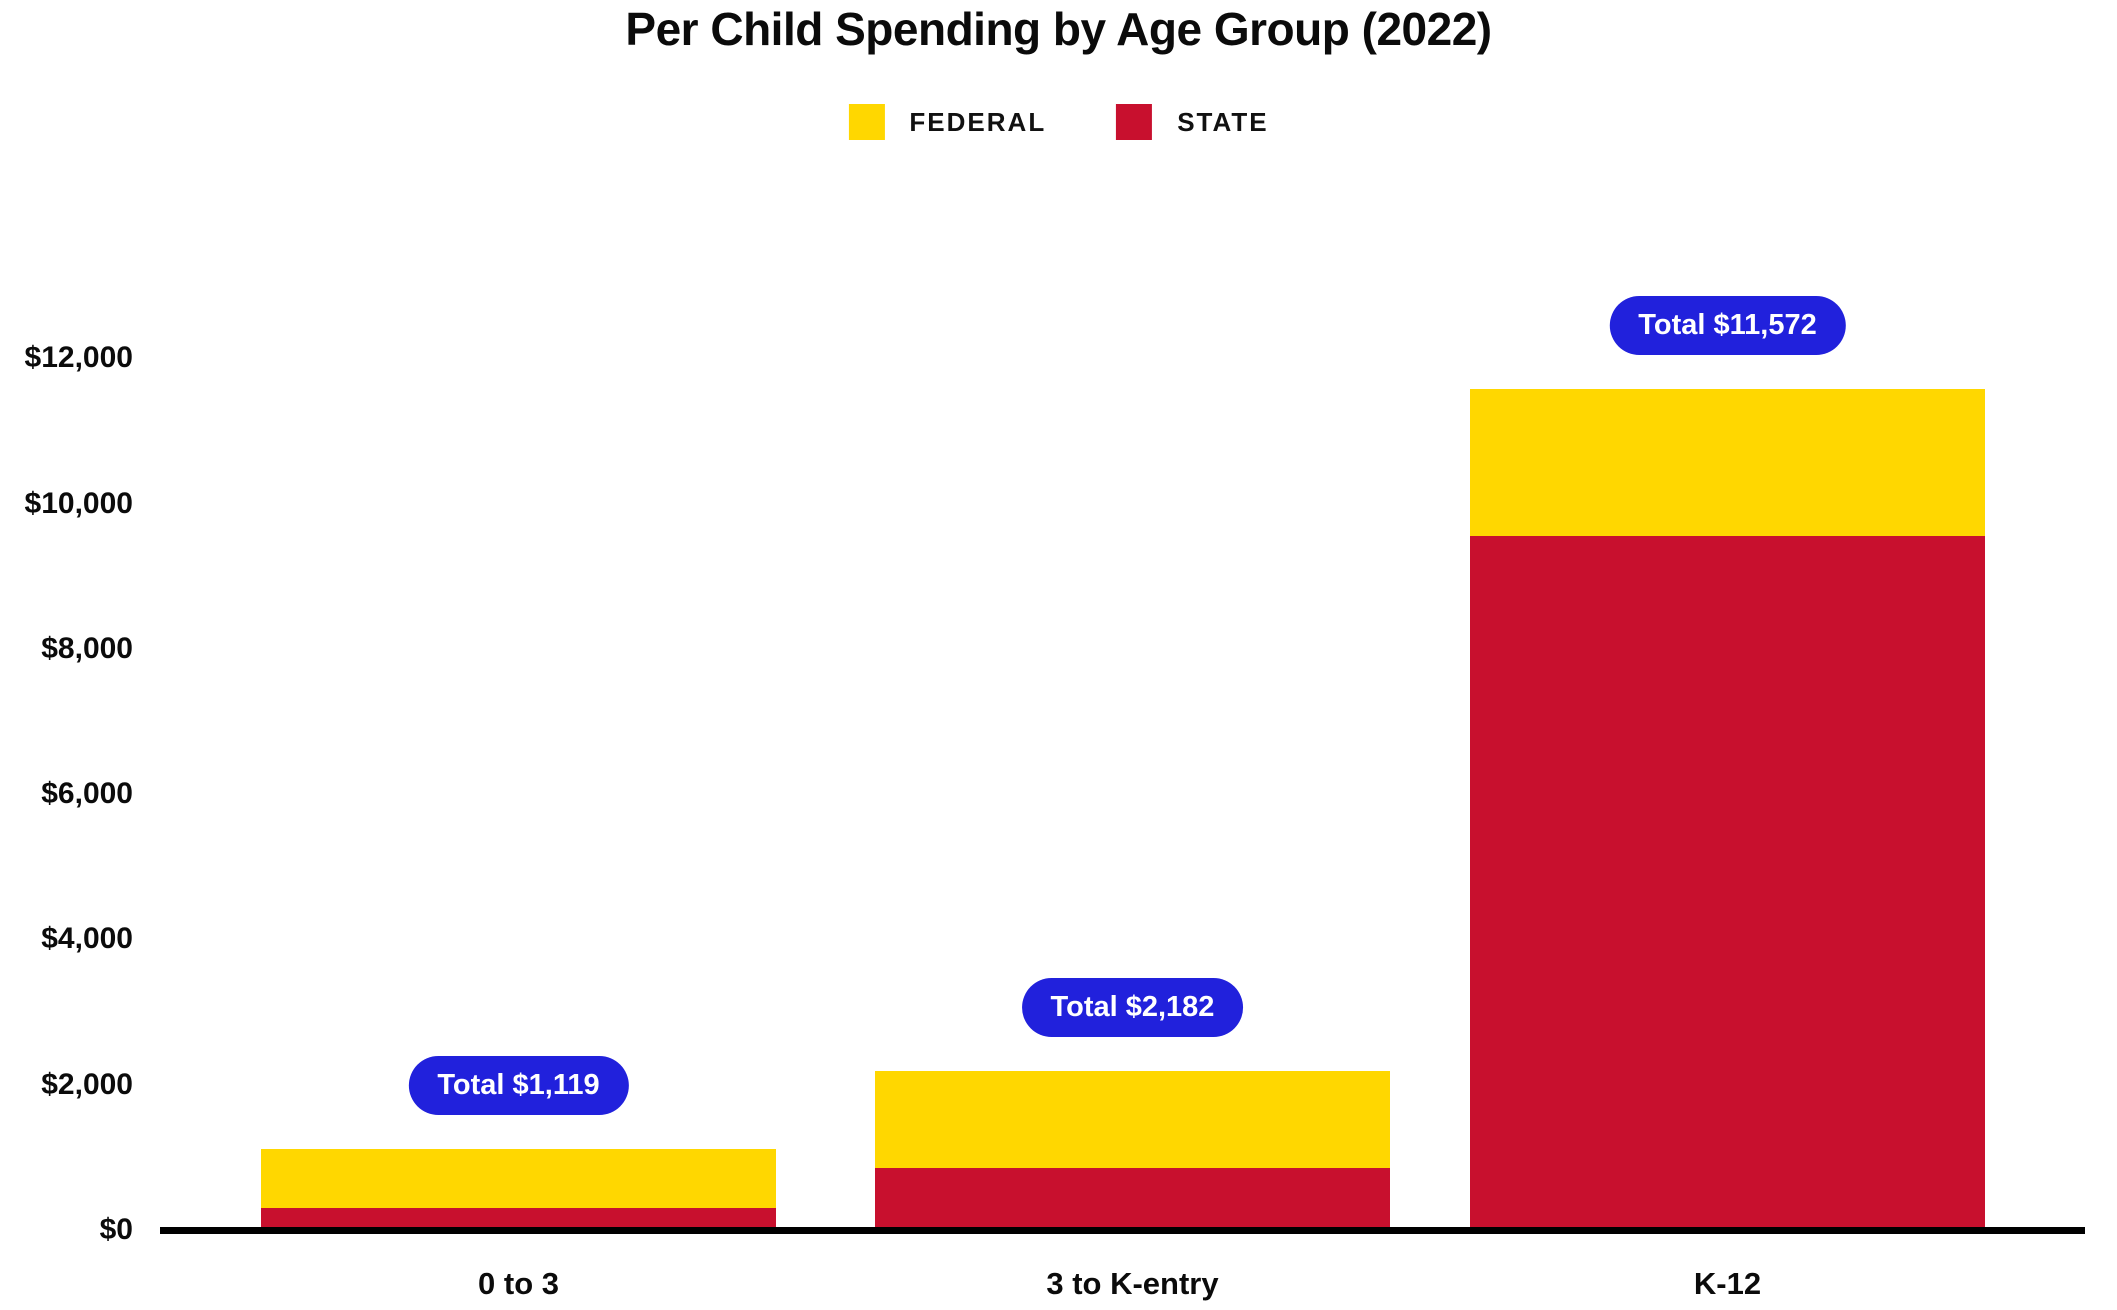 The image size is (2117, 1310). I want to click on legend-label-federal: FEDERAL, so click(978, 121).